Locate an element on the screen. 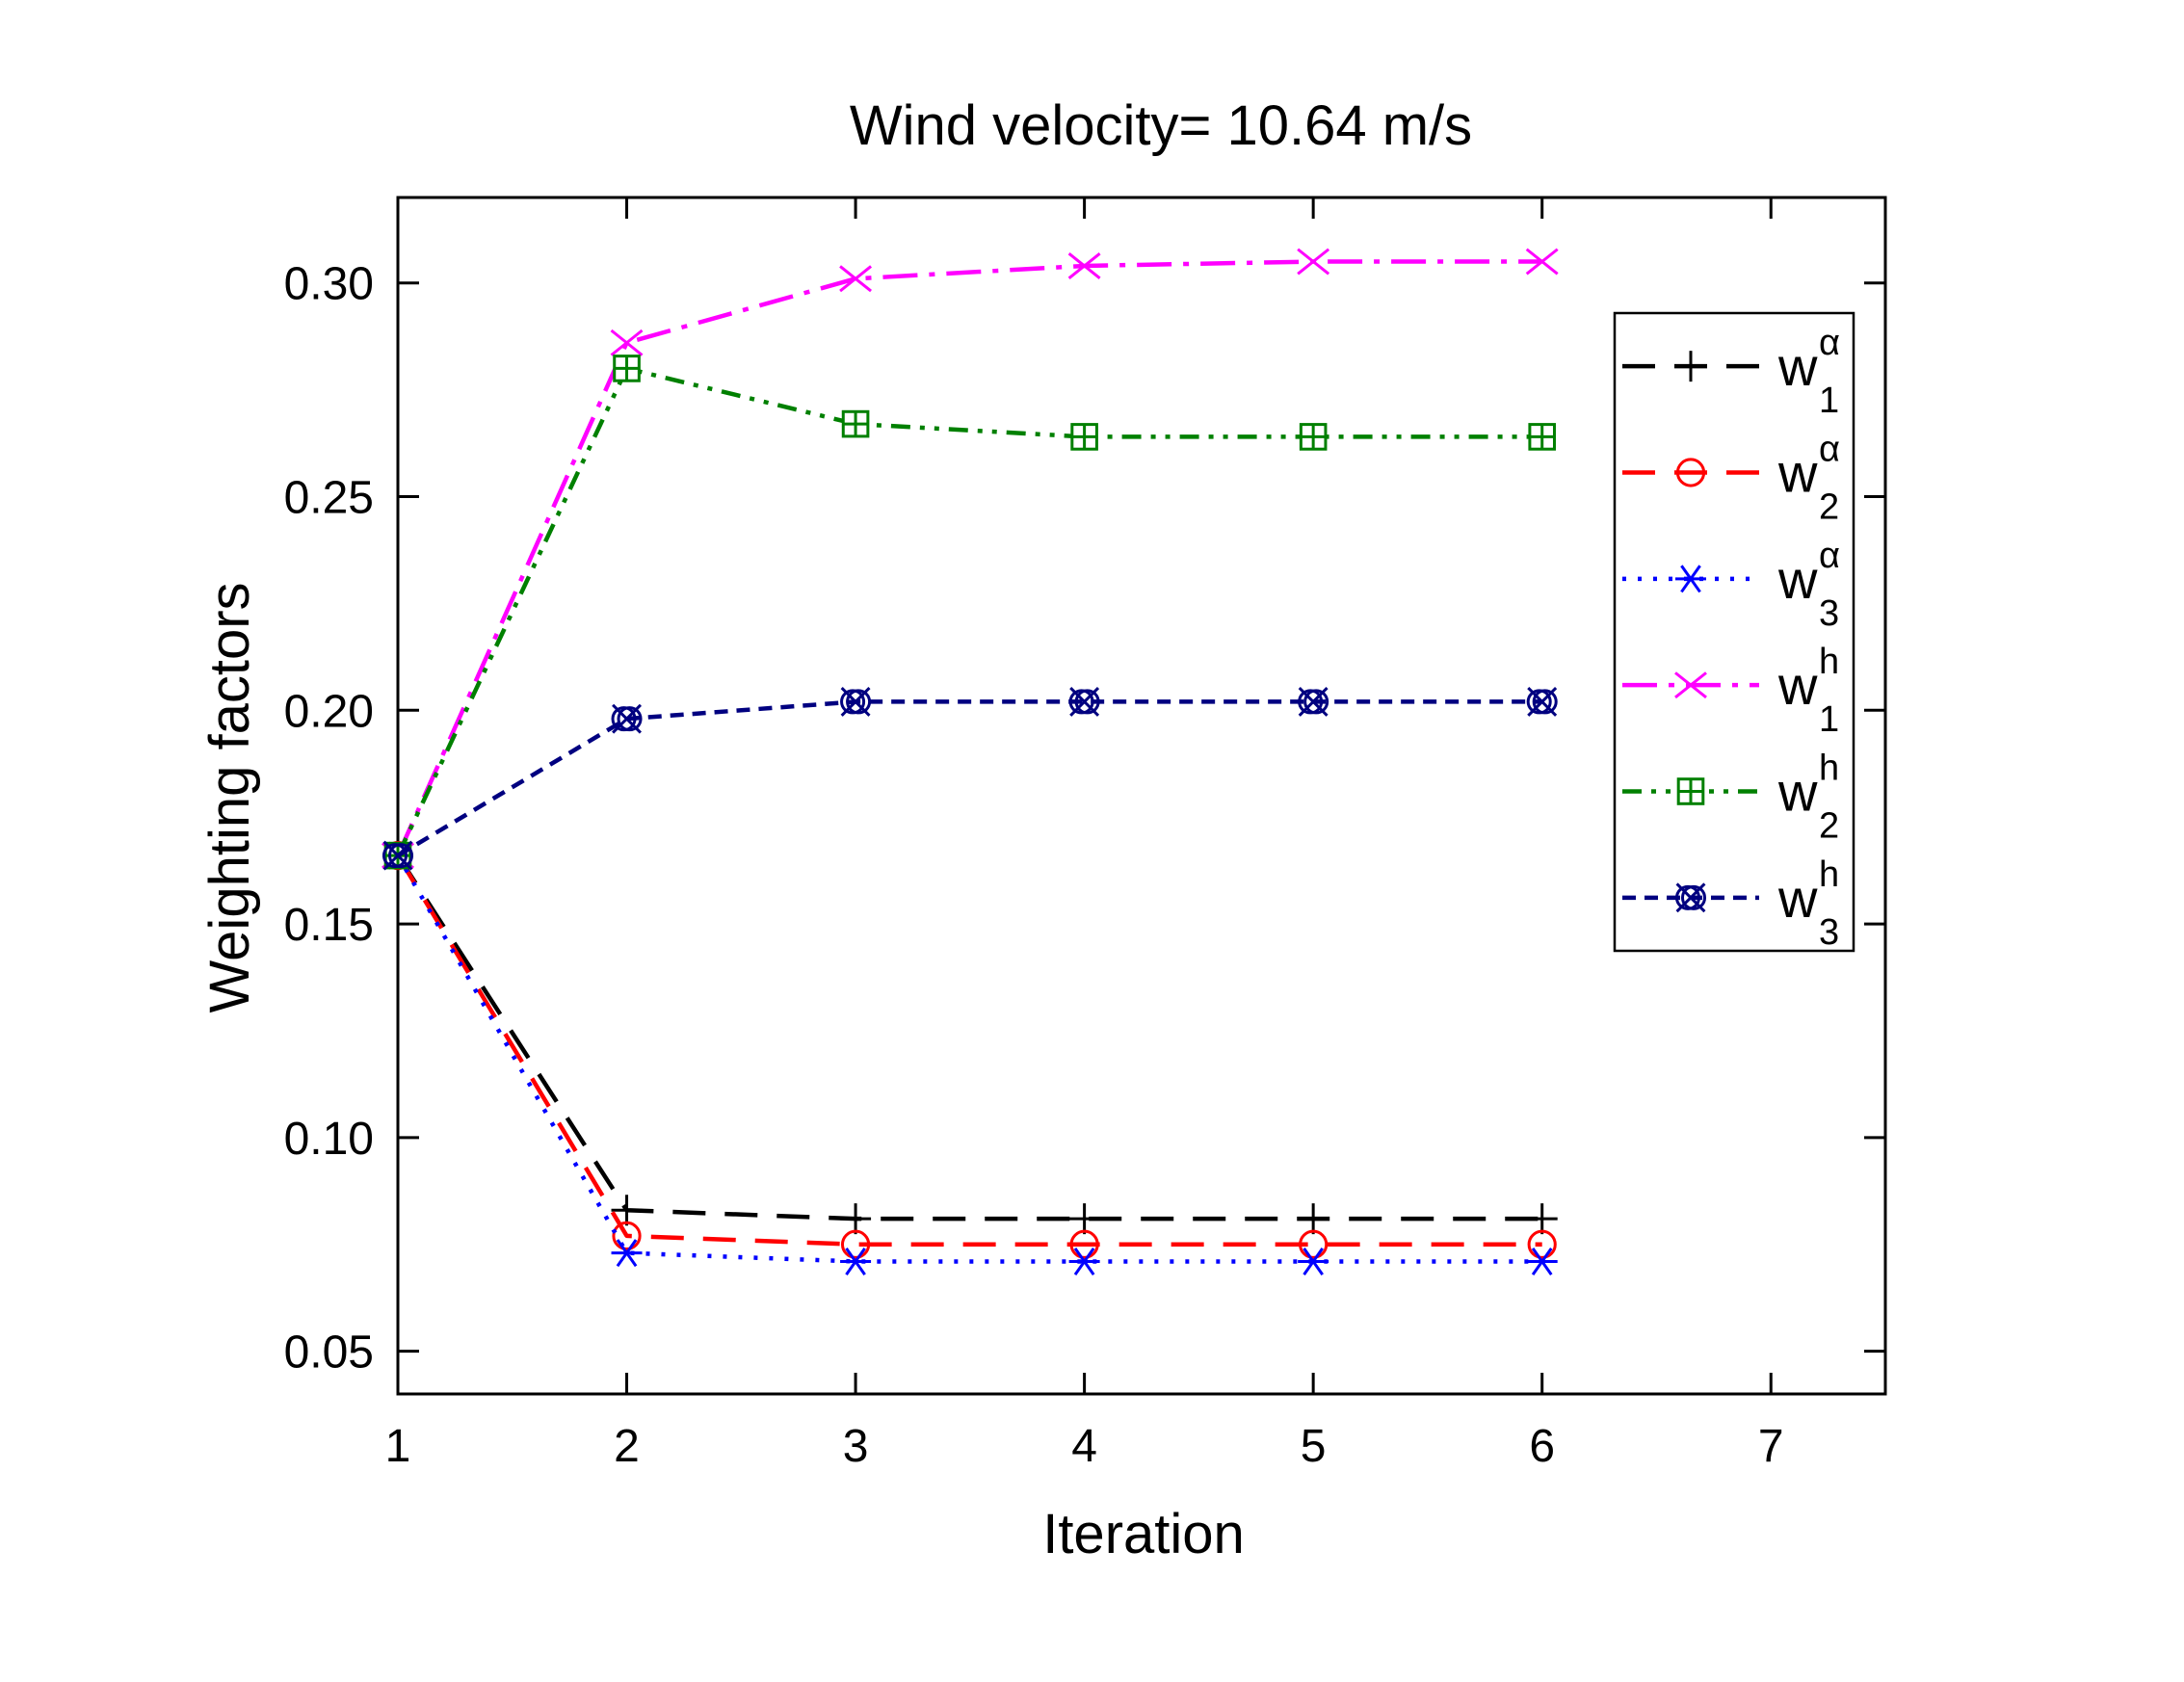 This screenshot has height=1682, width=2184. x-tick-label: 4 is located at coordinates (1084, 1446).